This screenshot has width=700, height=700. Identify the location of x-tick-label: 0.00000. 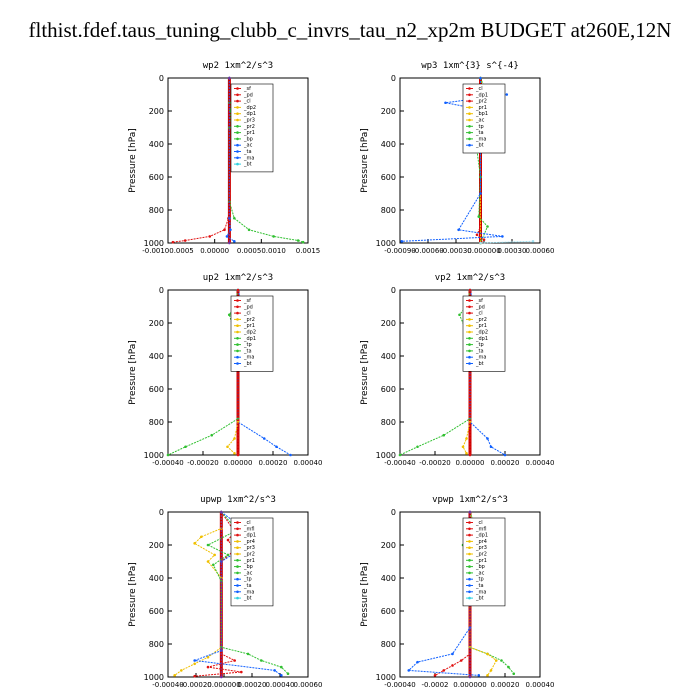
(470, 463).